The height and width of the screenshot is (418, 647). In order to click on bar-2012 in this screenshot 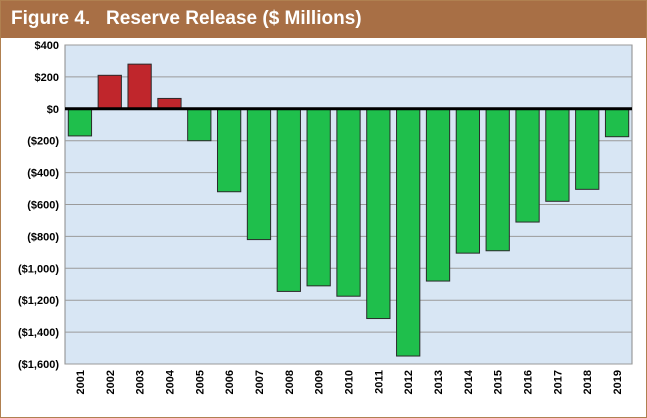, I will do `click(408, 232)`.